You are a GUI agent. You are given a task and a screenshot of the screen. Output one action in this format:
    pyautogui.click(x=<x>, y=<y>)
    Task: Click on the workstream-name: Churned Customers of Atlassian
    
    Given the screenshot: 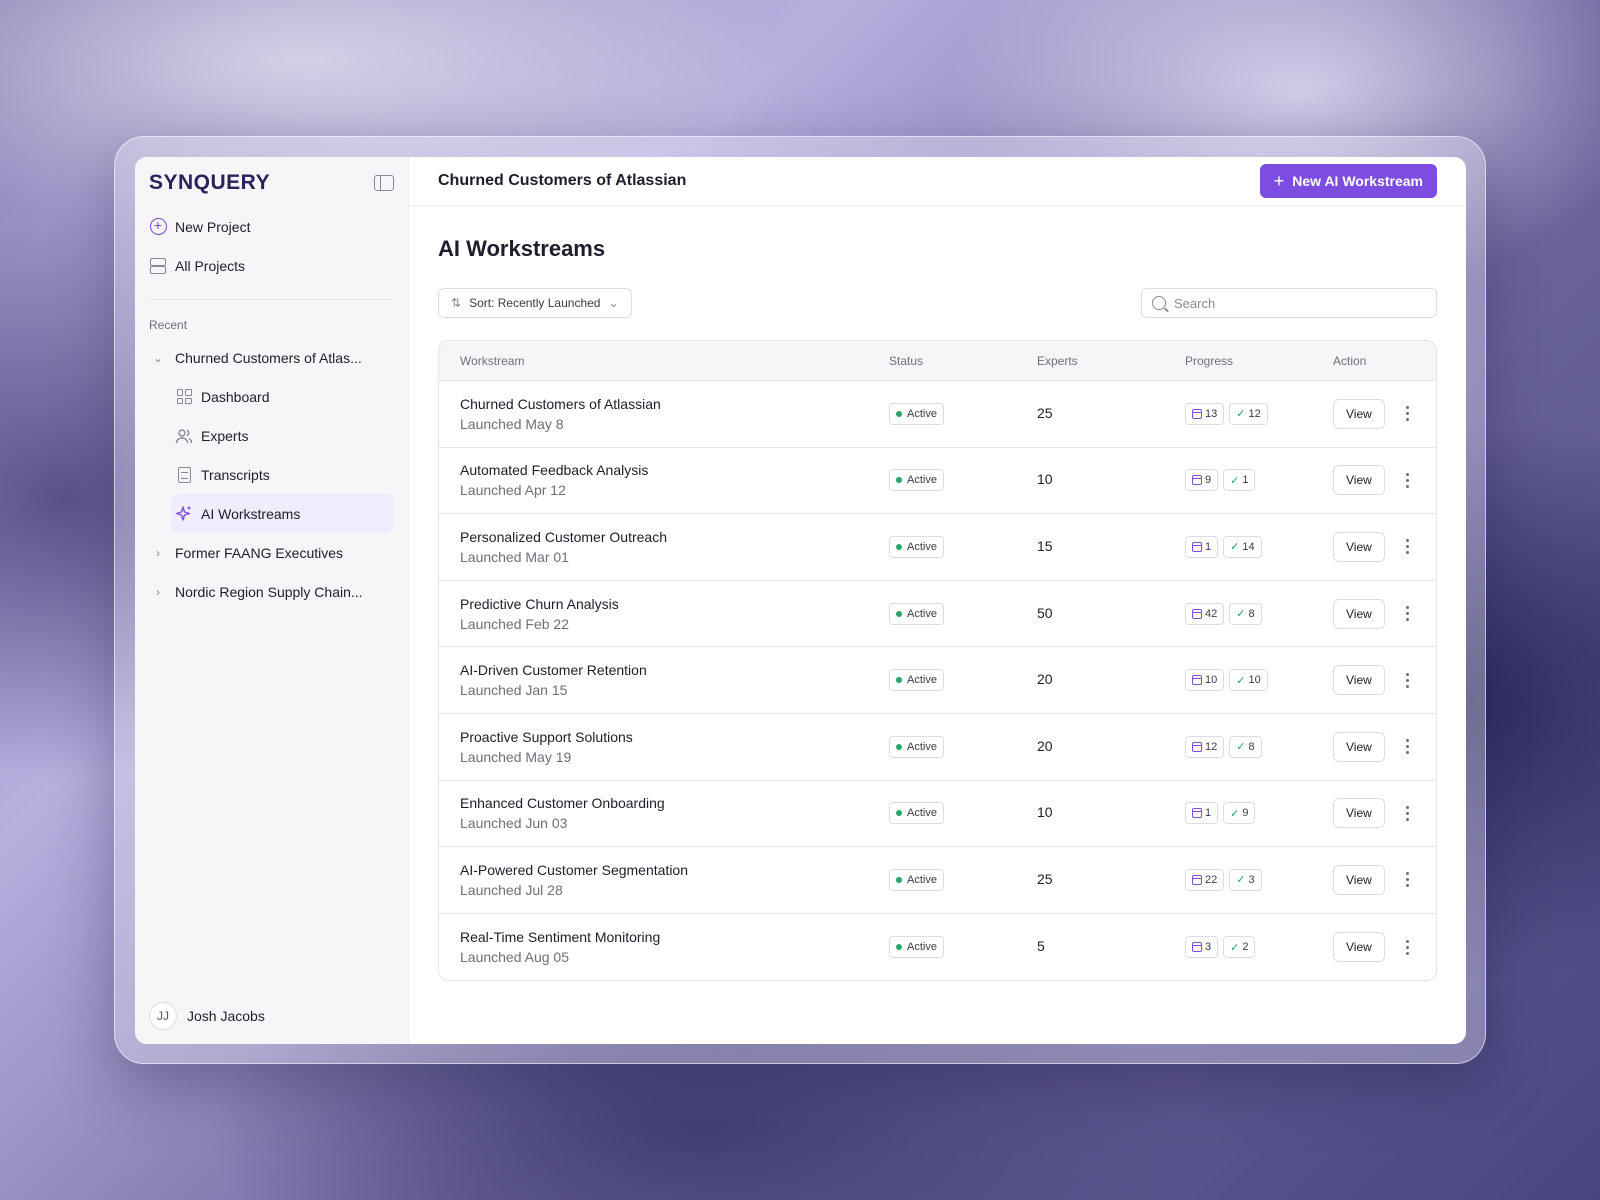 What is the action you would take?
    pyautogui.click(x=560, y=403)
    